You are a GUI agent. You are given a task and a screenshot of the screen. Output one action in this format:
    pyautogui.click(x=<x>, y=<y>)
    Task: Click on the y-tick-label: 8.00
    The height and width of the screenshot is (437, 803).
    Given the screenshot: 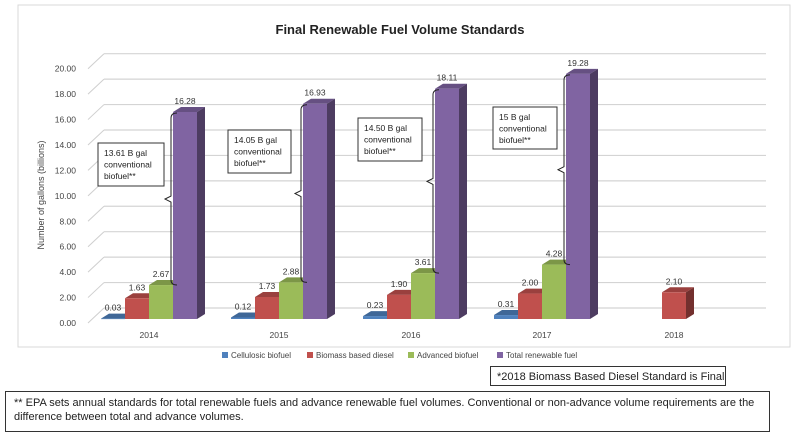 What is the action you would take?
    pyautogui.click(x=67, y=221)
    